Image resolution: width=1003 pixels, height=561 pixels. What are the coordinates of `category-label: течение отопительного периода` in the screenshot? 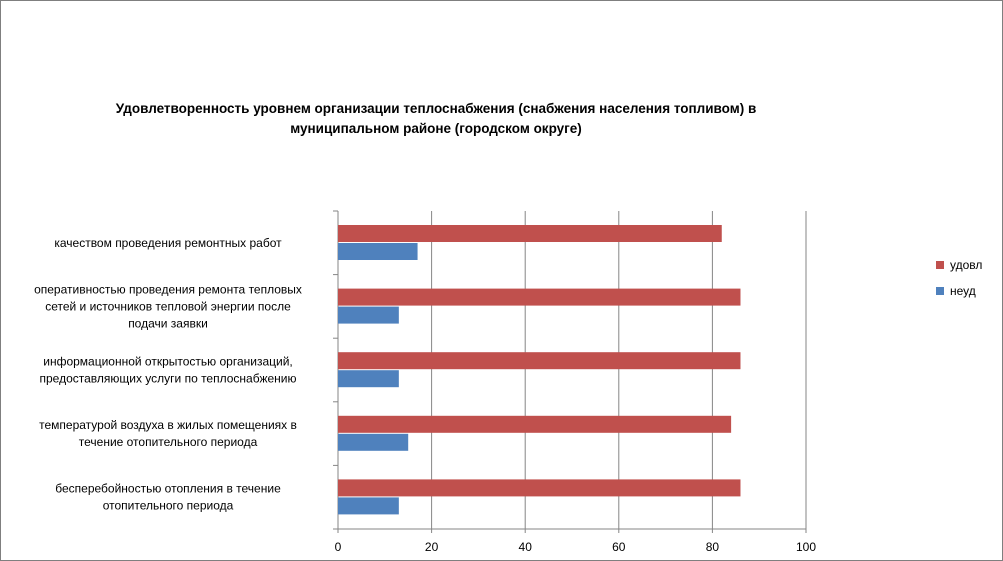 It's located at (168, 442).